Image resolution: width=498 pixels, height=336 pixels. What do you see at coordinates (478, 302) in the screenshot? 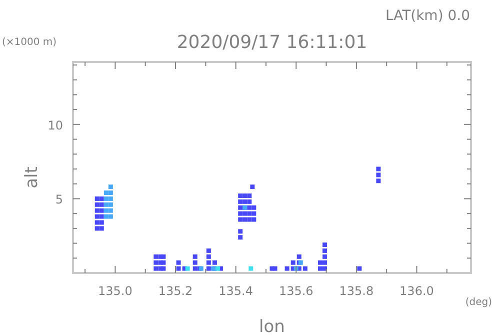
I see `text: (deg)` at bounding box center [478, 302].